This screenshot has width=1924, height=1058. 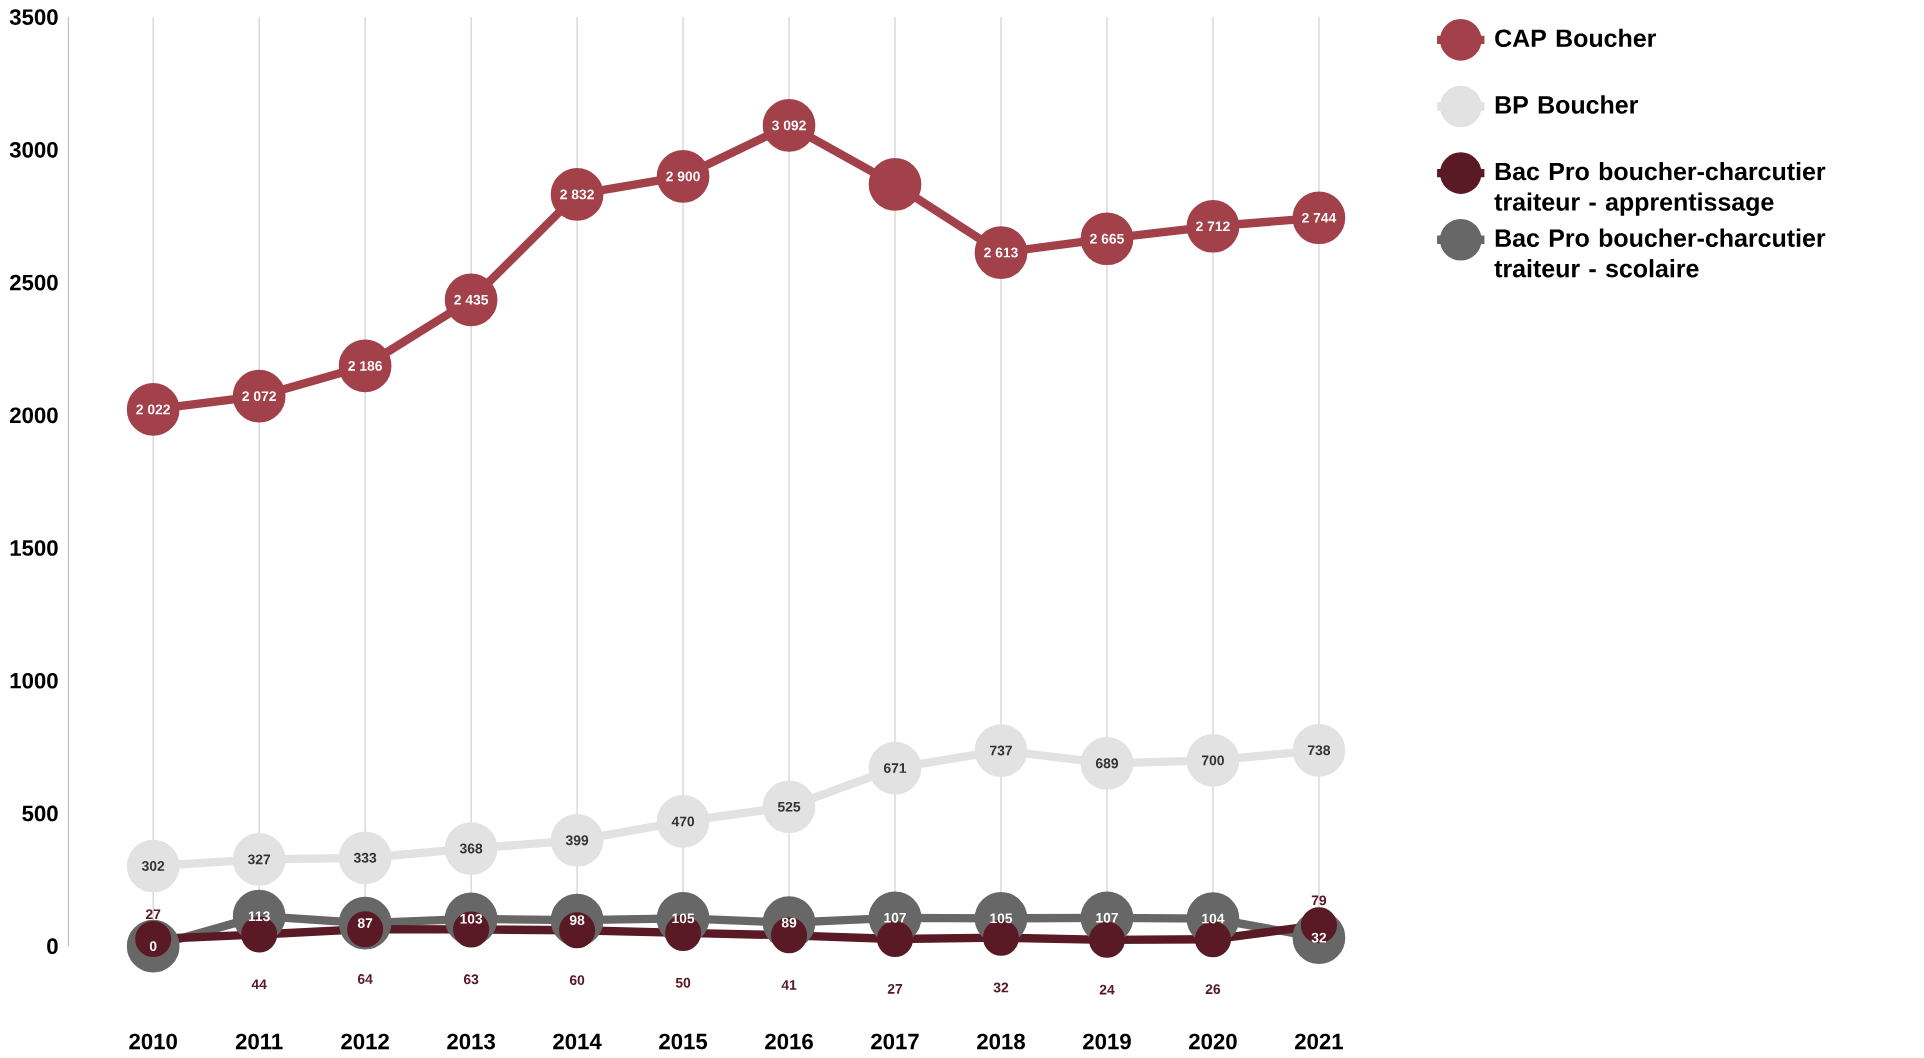 I want to click on y-tick-label: 1000, so click(x=34, y=680).